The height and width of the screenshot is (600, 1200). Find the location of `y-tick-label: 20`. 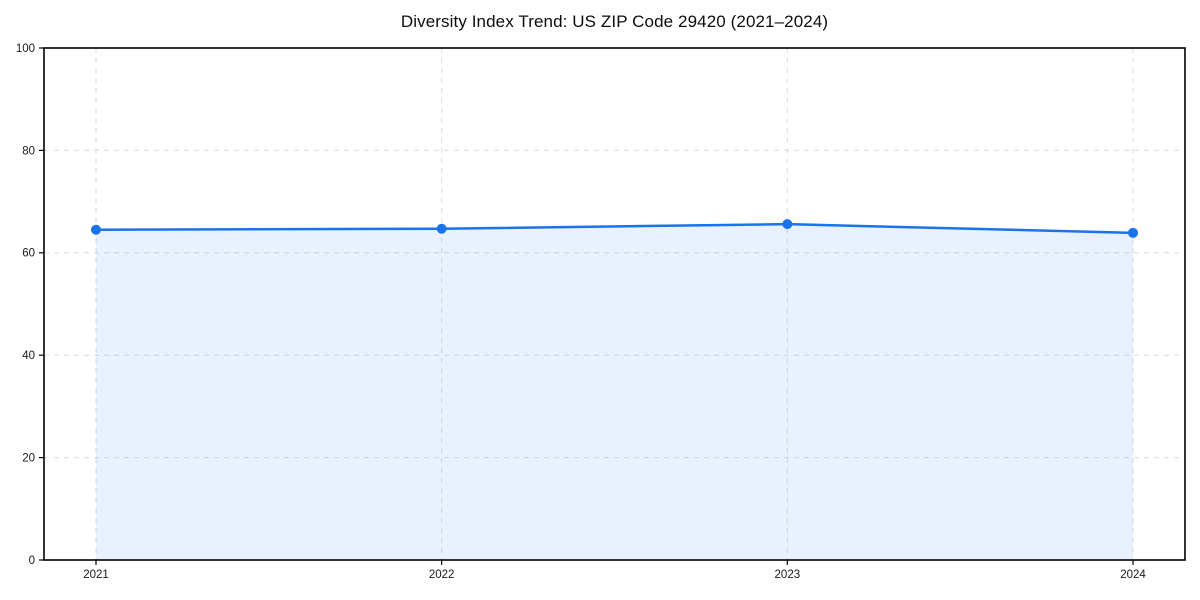

y-tick-label: 20 is located at coordinates (28, 459).